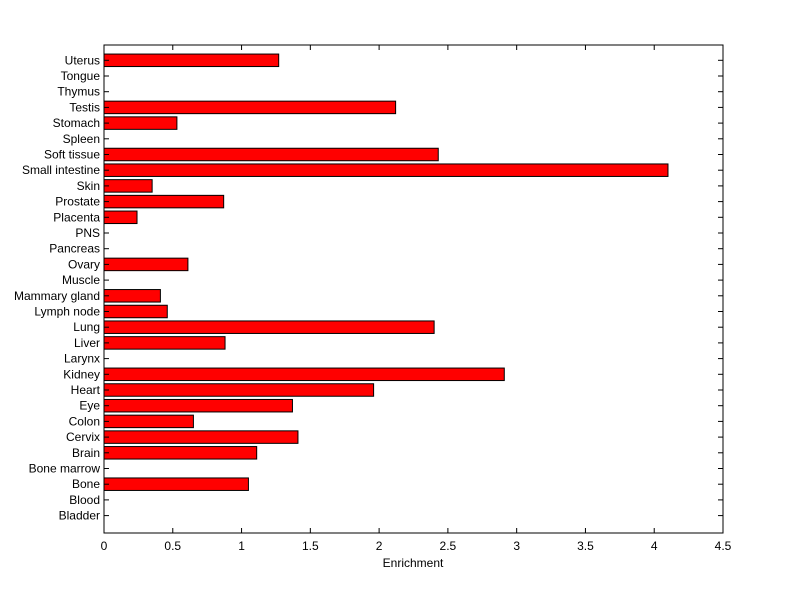 The width and height of the screenshot is (800, 599). Describe the element at coordinates (82, 359) in the screenshot. I see `y-tick-label: Larynx` at that location.